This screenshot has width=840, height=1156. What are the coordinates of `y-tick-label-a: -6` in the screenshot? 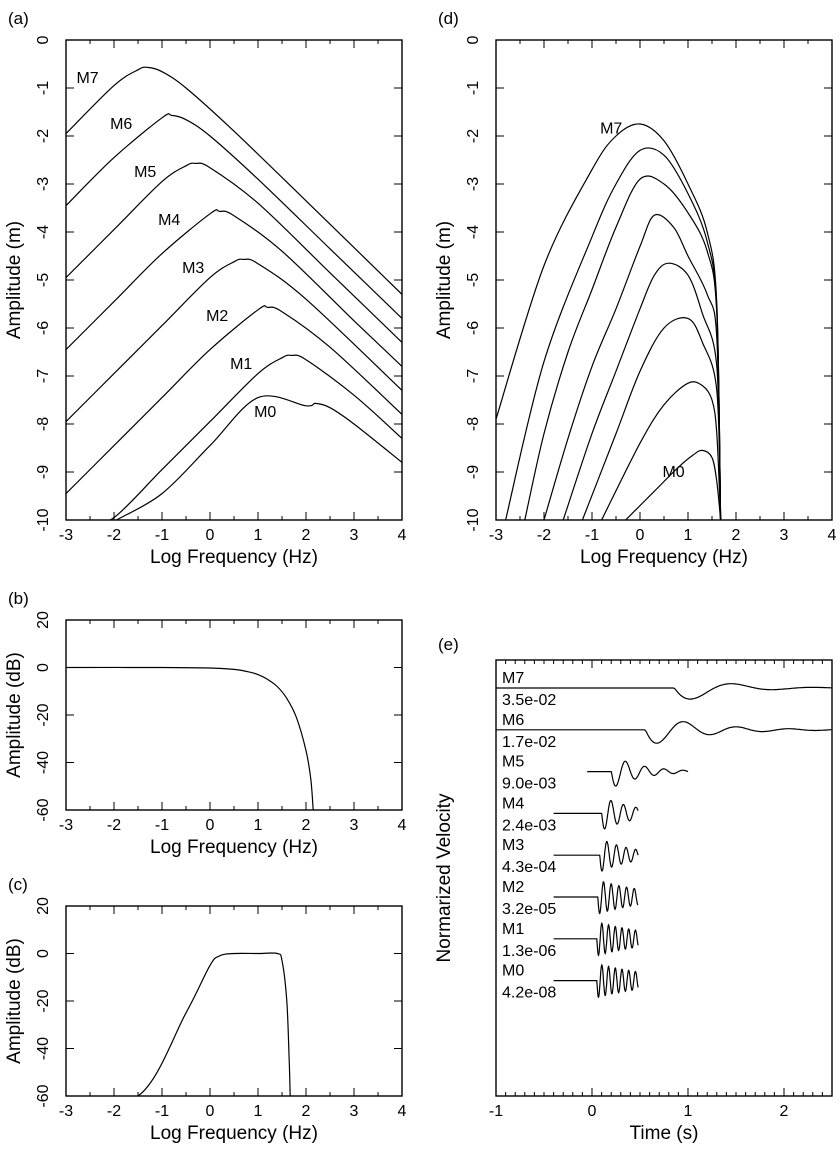 It's located at (43, 328).